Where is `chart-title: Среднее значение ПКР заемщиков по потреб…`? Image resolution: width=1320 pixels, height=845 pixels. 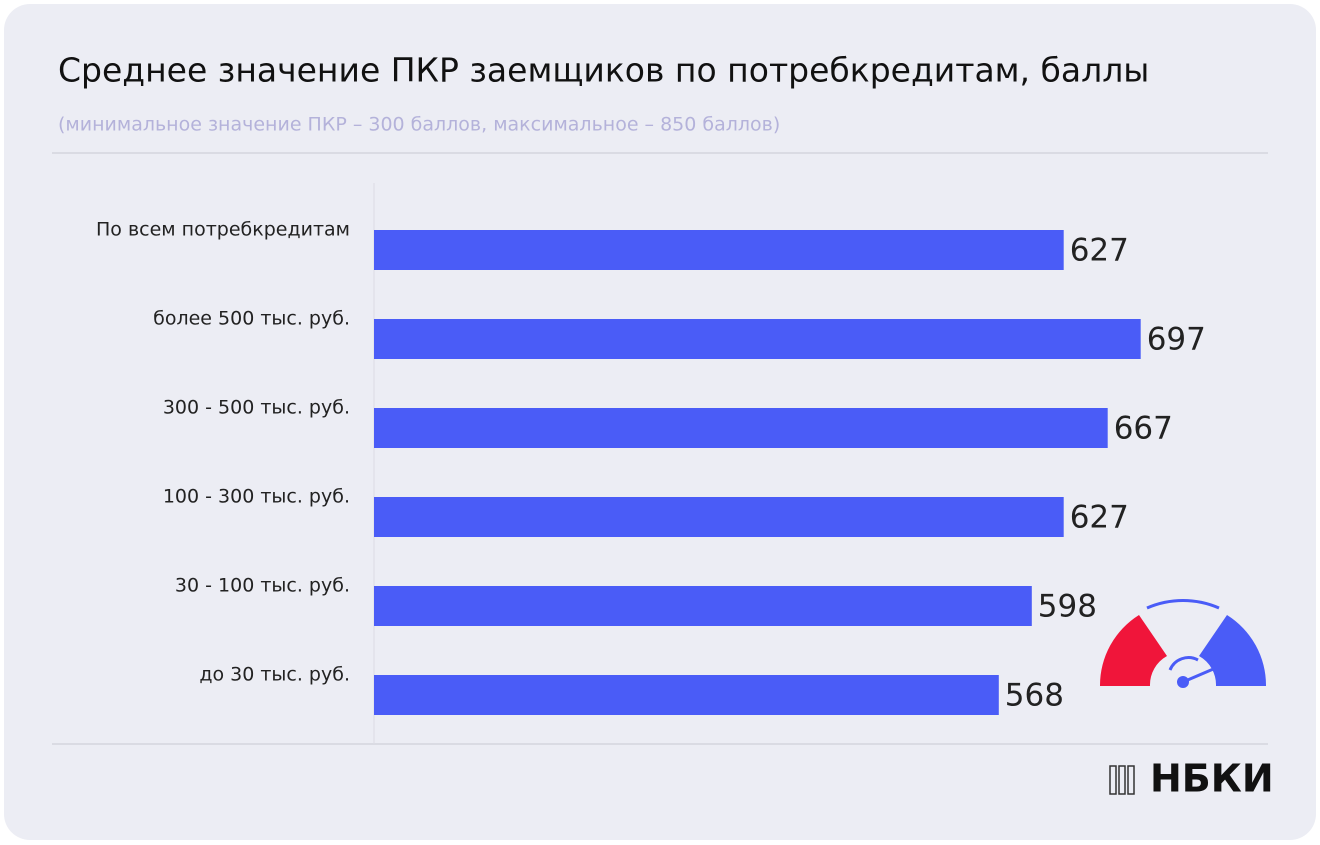
chart-title: Среднее значение ПКР заемщиков по потреб… is located at coordinates (603, 70).